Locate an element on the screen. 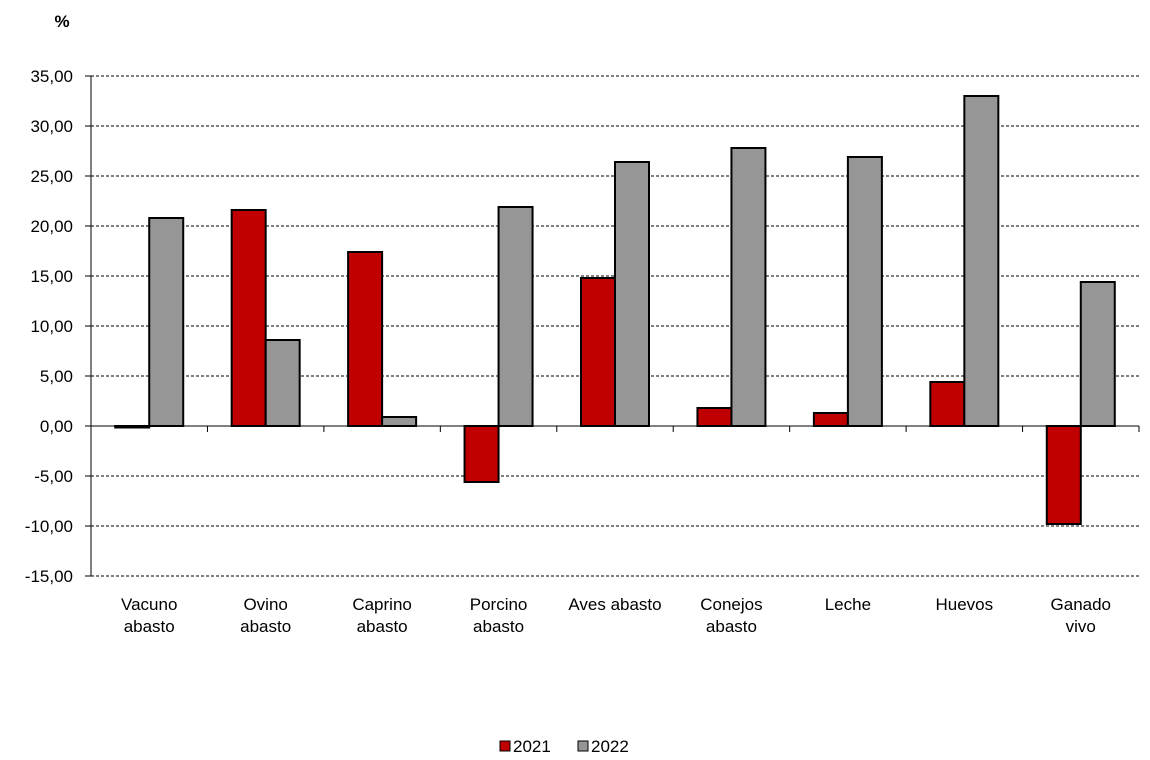  y-tick-label: -15,00 is located at coordinates (49, 576).